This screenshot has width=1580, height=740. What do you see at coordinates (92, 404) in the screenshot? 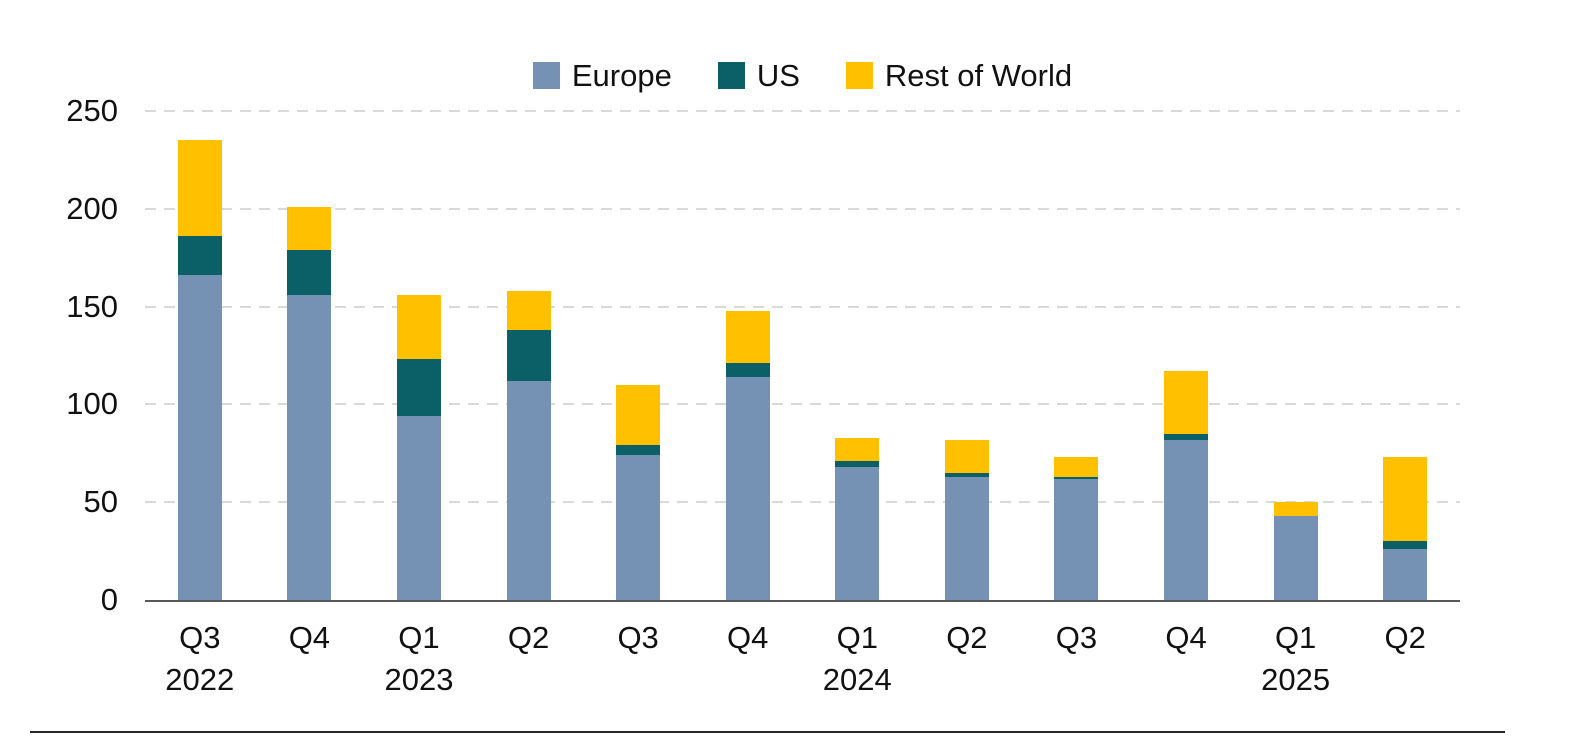
I see `y-axis-tick-label: 100` at bounding box center [92, 404].